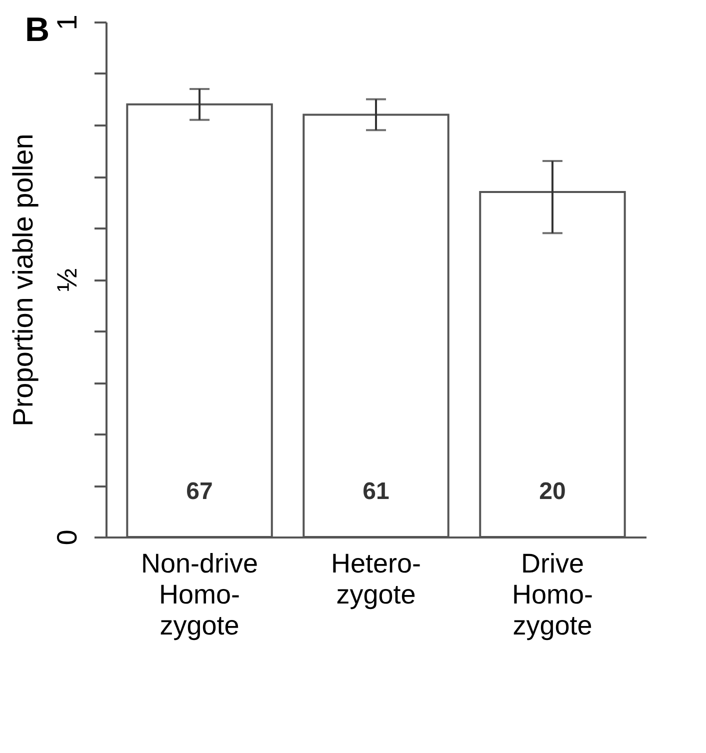 The width and height of the screenshot is (706, 753). I want to click on annotation: 20, so click(552, 491).